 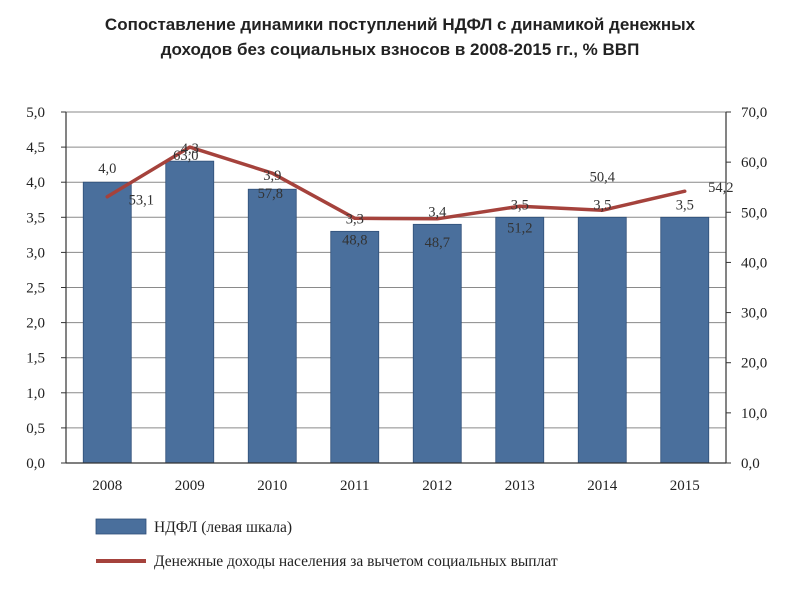 What do you see at coordinates (396, 486) in the screenshot?
I see `x-axis: 2008 2009 2010 2011 2012 2013 2014 2015` at bounding box center [396, 486].